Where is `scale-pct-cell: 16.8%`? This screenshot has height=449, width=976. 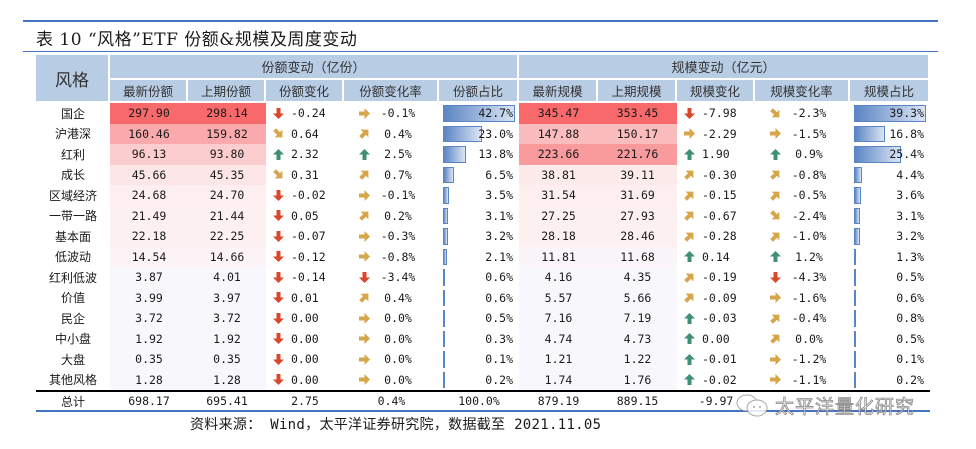 scale-pct-cell: 16.8% is located at coordinates (890, 134).